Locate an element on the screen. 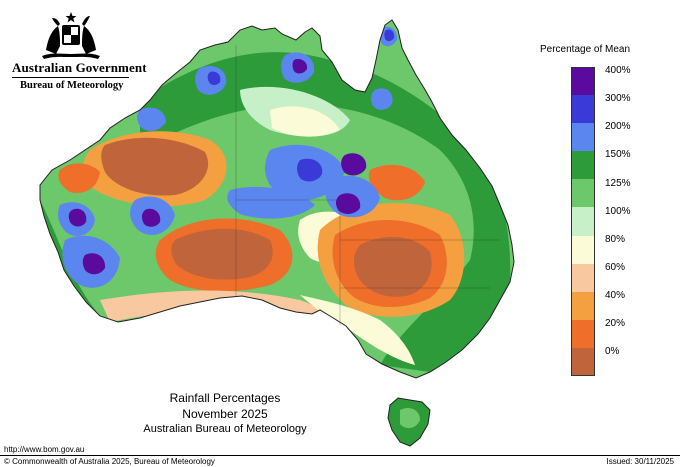  band-400-nt is located at coordinates (354, 164).